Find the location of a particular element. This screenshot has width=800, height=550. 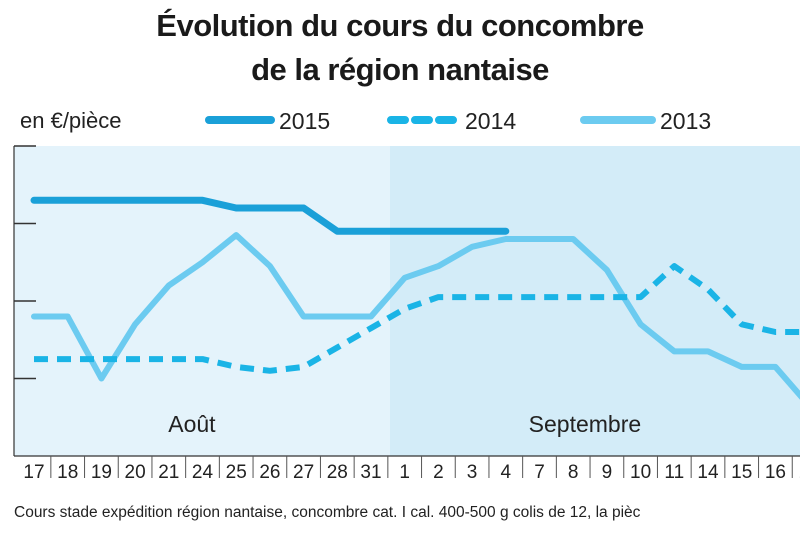

legend-label-2015: 2015 is located at coordinates (305, 121).